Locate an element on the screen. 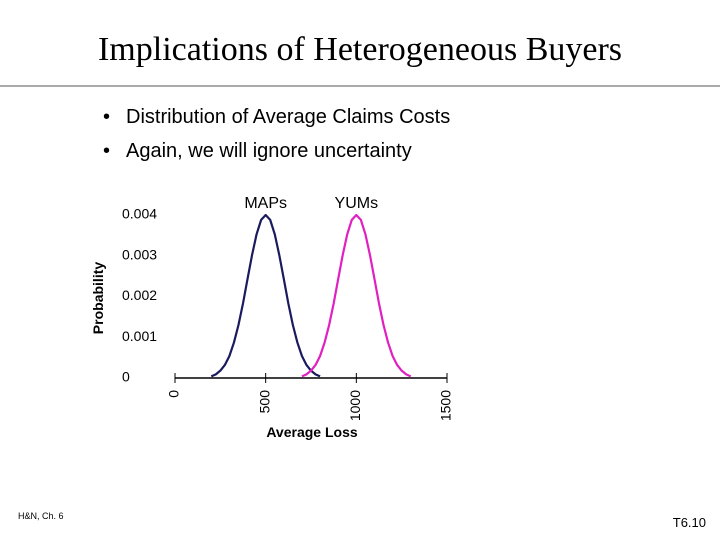 The image size is (720, 540). x-axis-label: Average Loss is located at coordinates (312, 432).